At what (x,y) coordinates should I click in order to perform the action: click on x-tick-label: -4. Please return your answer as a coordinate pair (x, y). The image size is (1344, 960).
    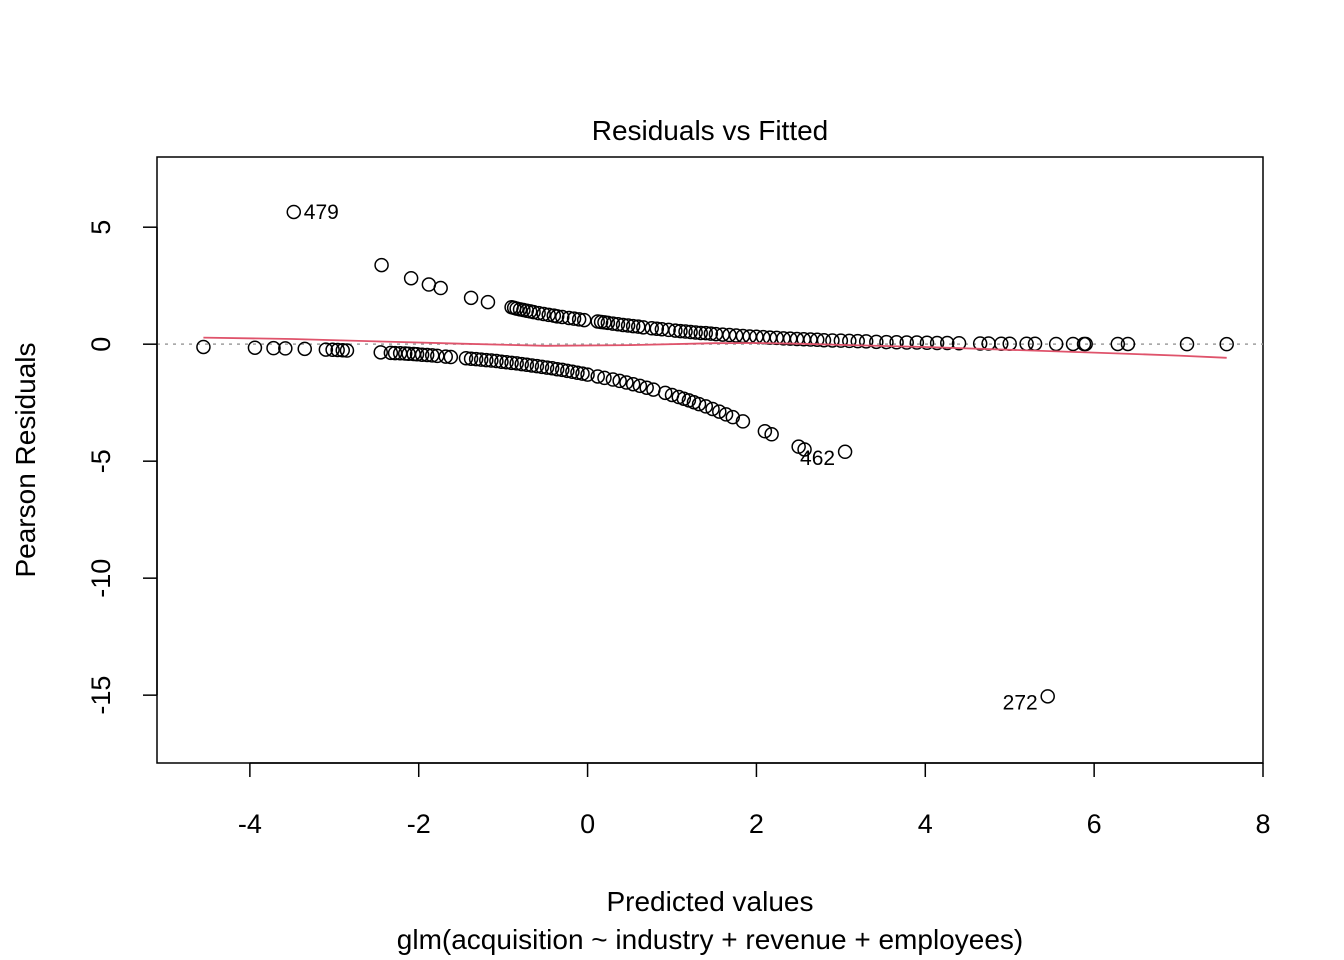
    Looking at the image, I should click on (250, 824).